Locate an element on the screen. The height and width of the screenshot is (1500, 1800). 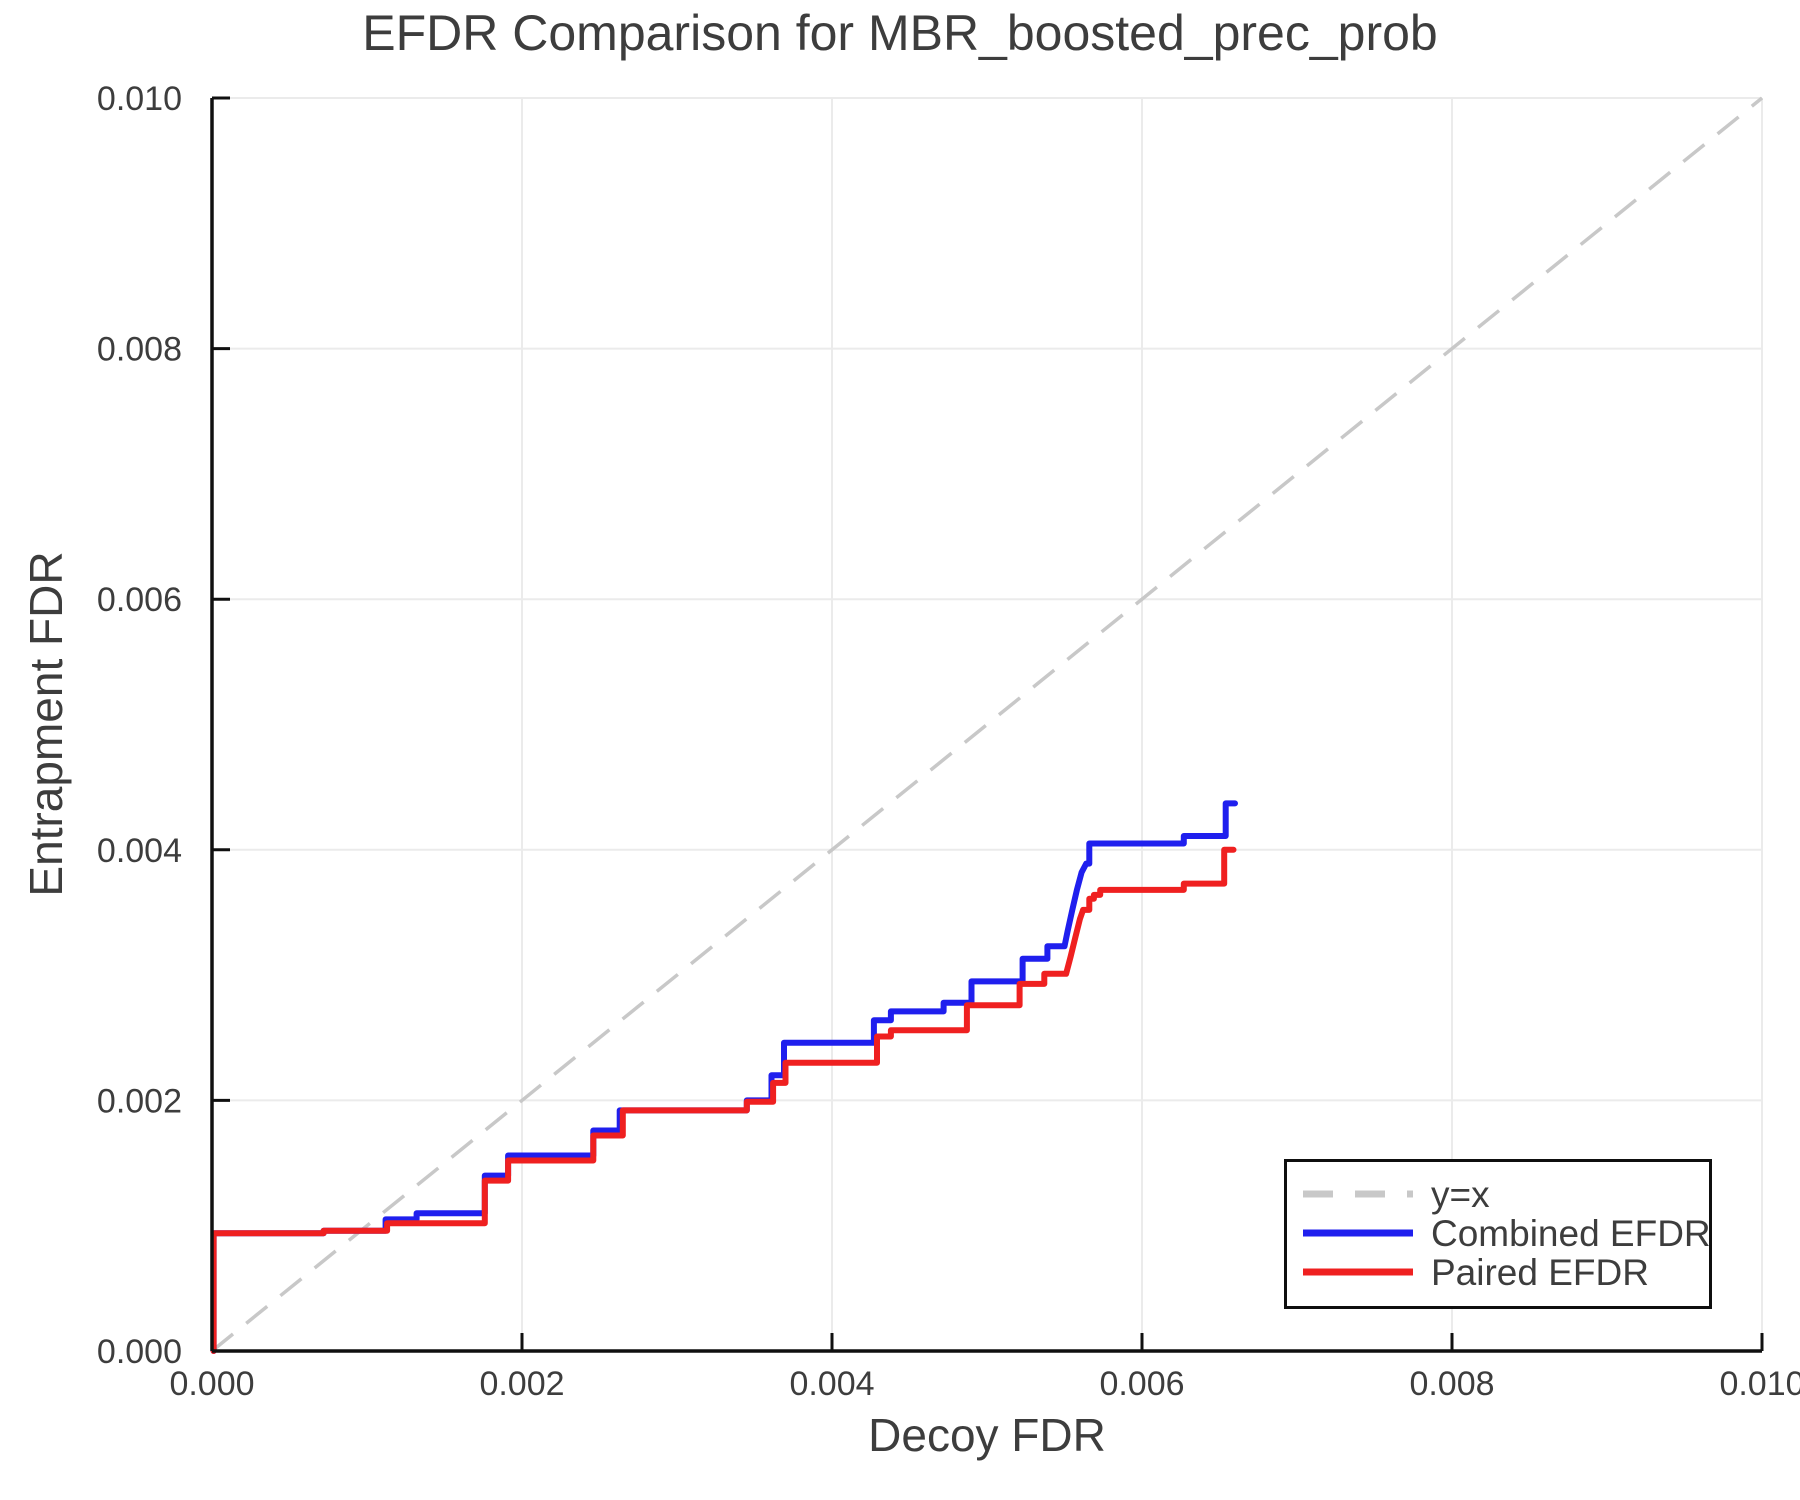
x-tick-label: 0.010 is located at coordinates (1759, 1384).